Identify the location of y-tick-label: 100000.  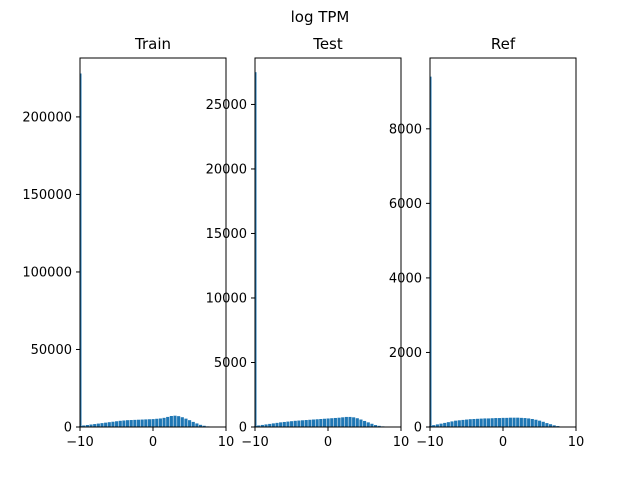
(47, 272).